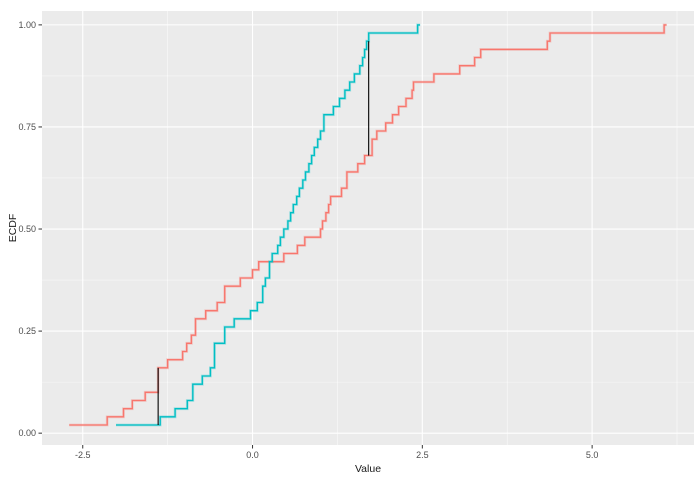 The image size is (700, 480). Describe the element at coordinates (27, 25) in the screenshot. I see `y-tick-label: 1.00` at that location.